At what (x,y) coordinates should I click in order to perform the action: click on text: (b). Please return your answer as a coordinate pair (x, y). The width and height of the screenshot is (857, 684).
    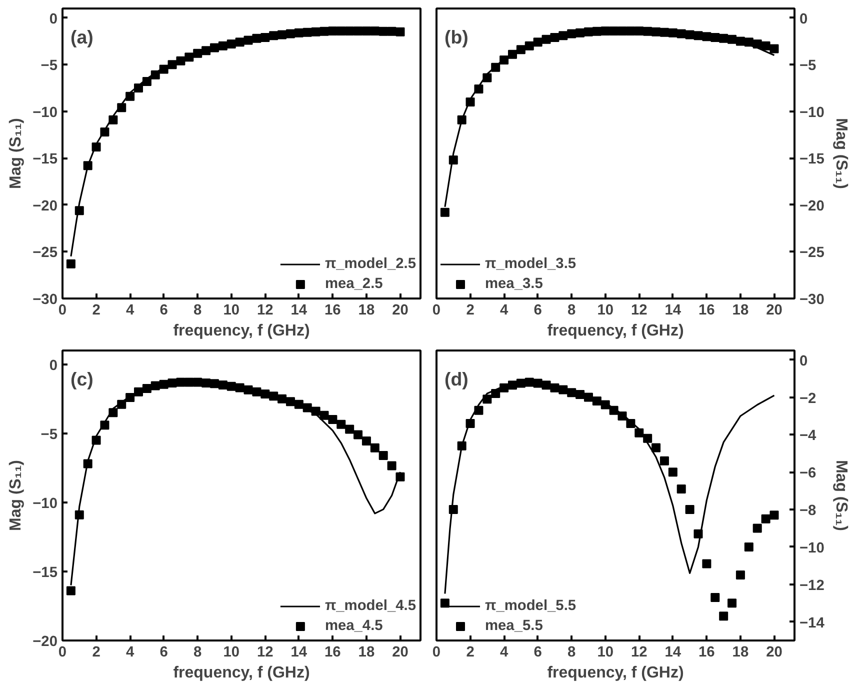
    Looking at the image, I should click on (456, 37).